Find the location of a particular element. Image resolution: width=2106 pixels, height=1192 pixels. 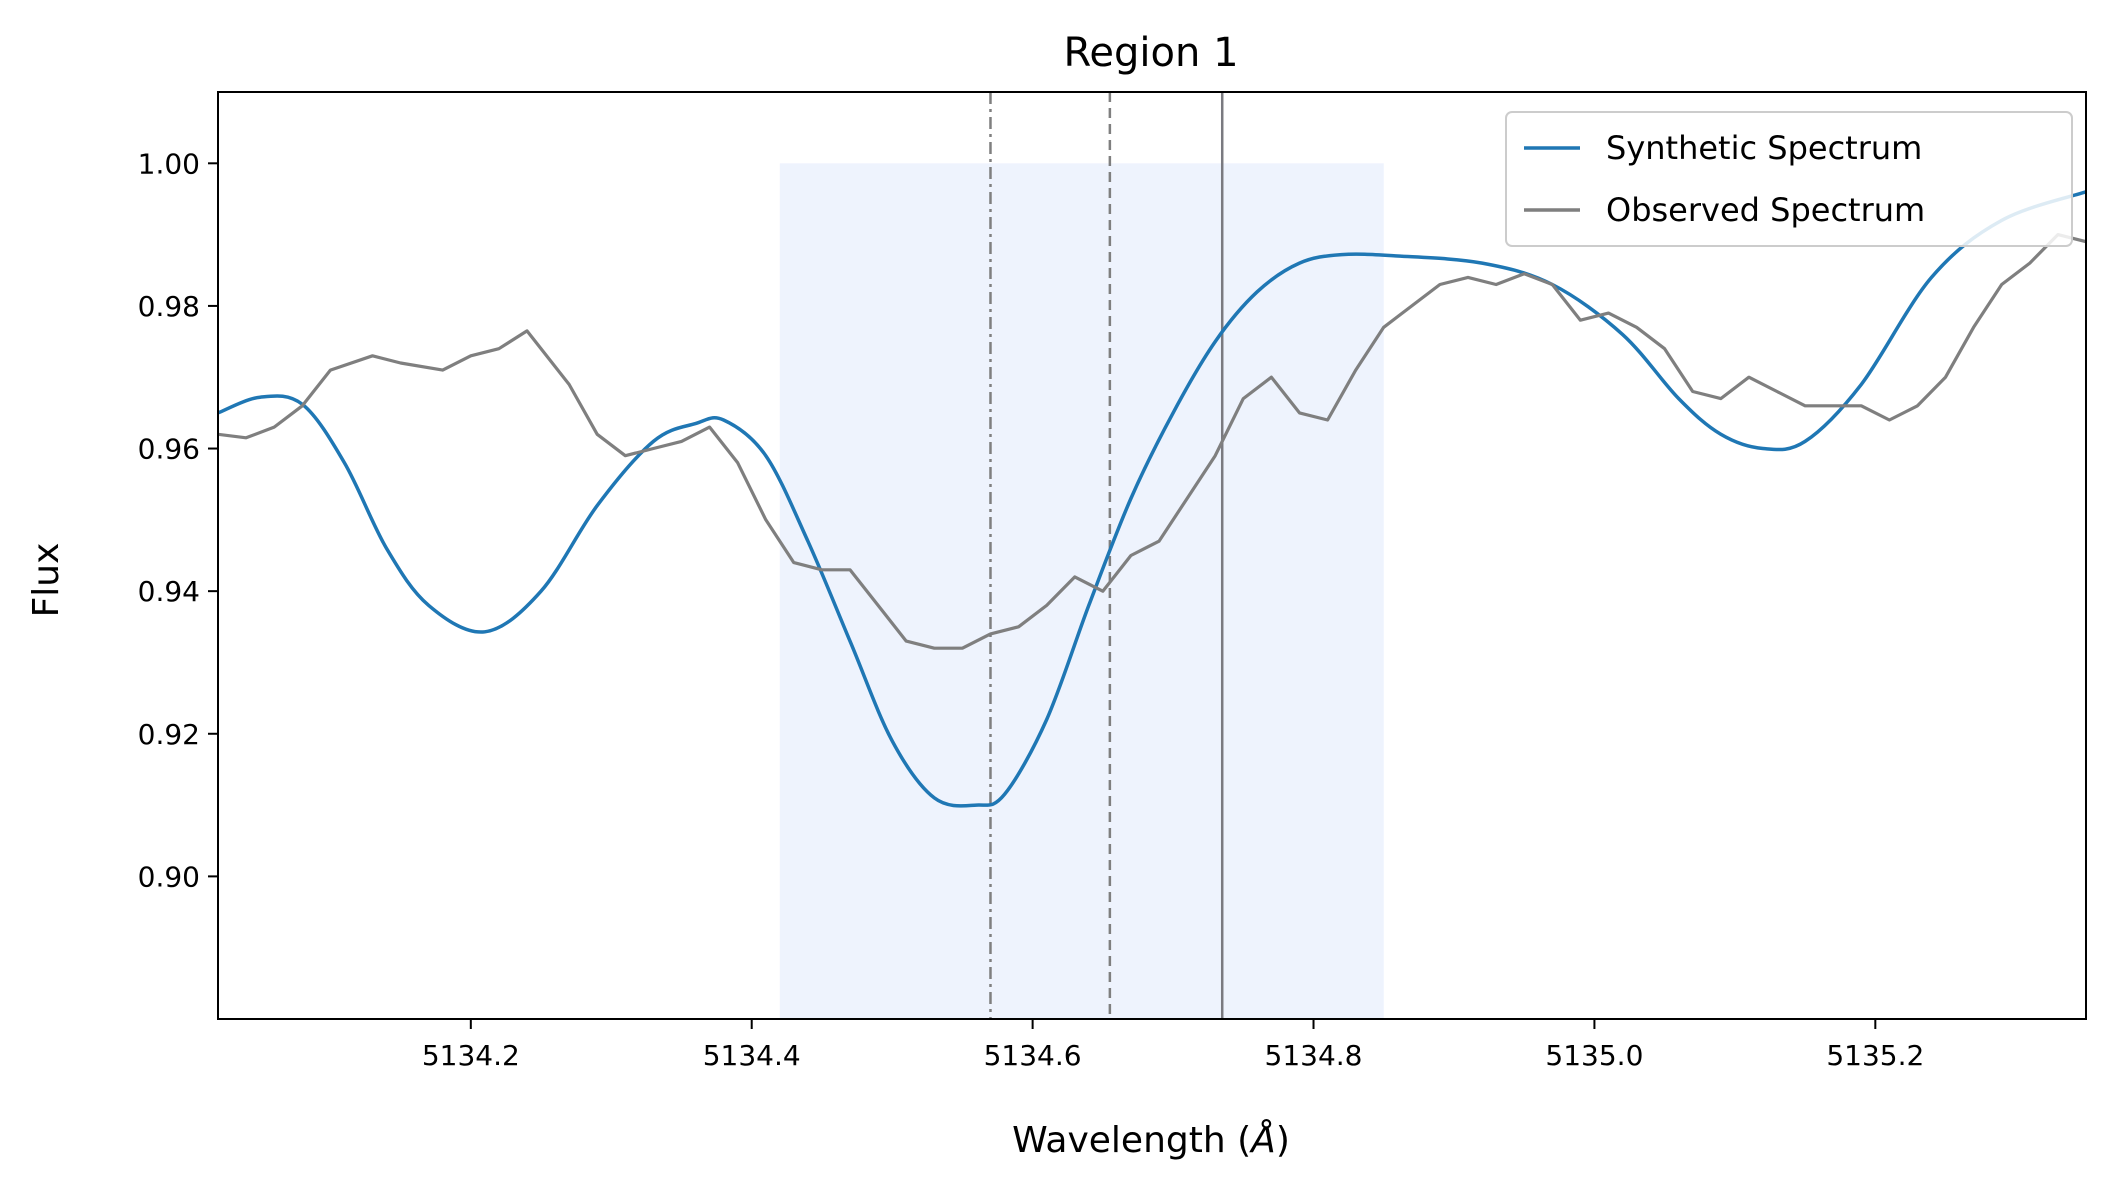

legend: Synthetic Spectrum Observed Spectrum is located at coordinates (1789, 179).